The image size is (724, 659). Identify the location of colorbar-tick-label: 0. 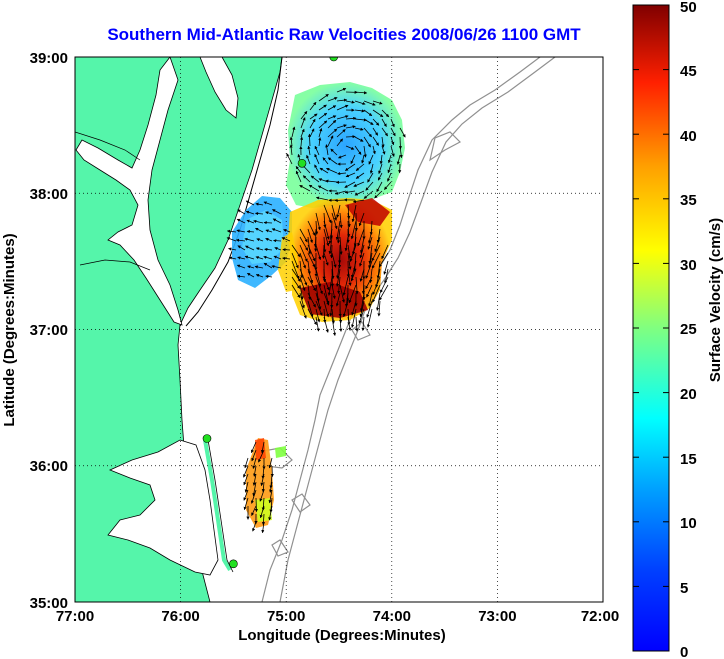
(684, 651).